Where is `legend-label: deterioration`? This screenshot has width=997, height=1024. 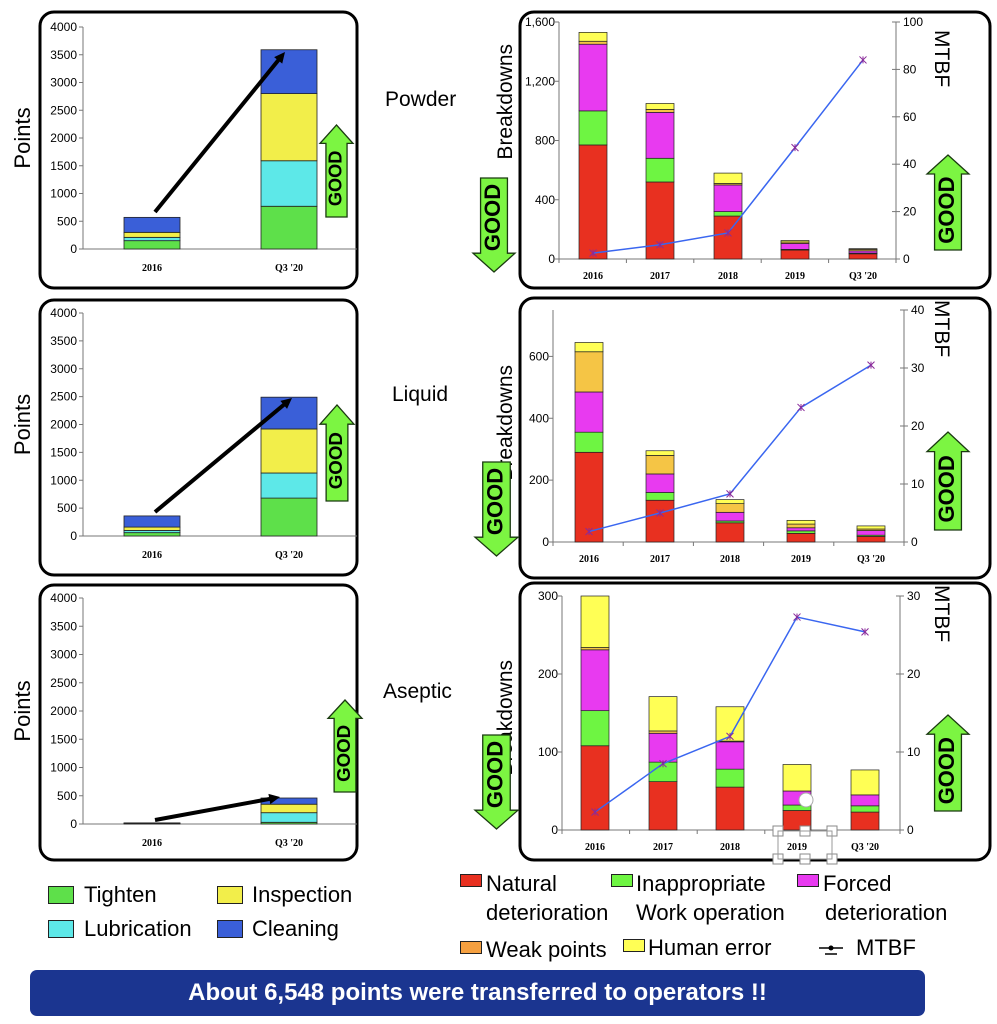
legend-label: deterioration is located at coordinates (547, 912).